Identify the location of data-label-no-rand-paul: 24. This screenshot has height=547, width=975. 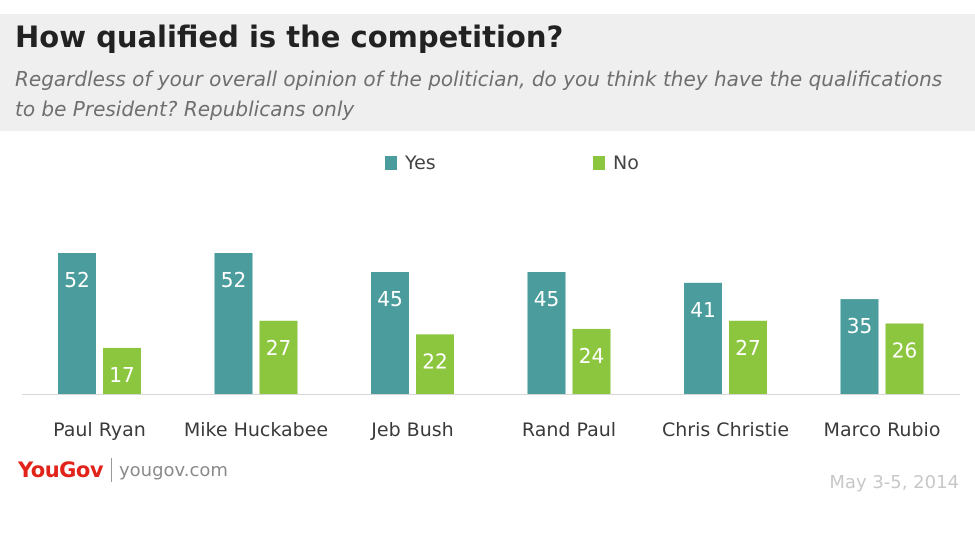
(591, 356).